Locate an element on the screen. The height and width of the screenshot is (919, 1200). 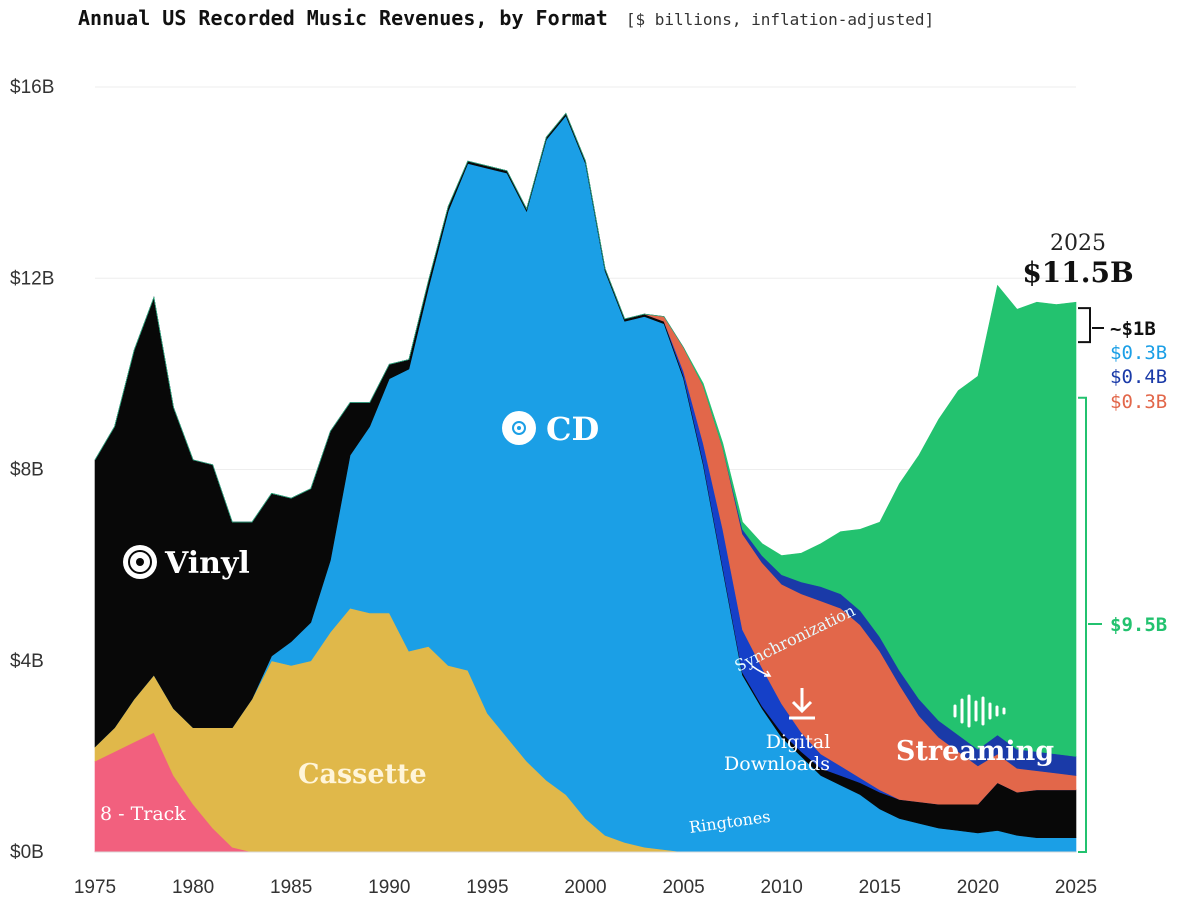
y-tick-label: $0B is located at coordinates (27, 852).